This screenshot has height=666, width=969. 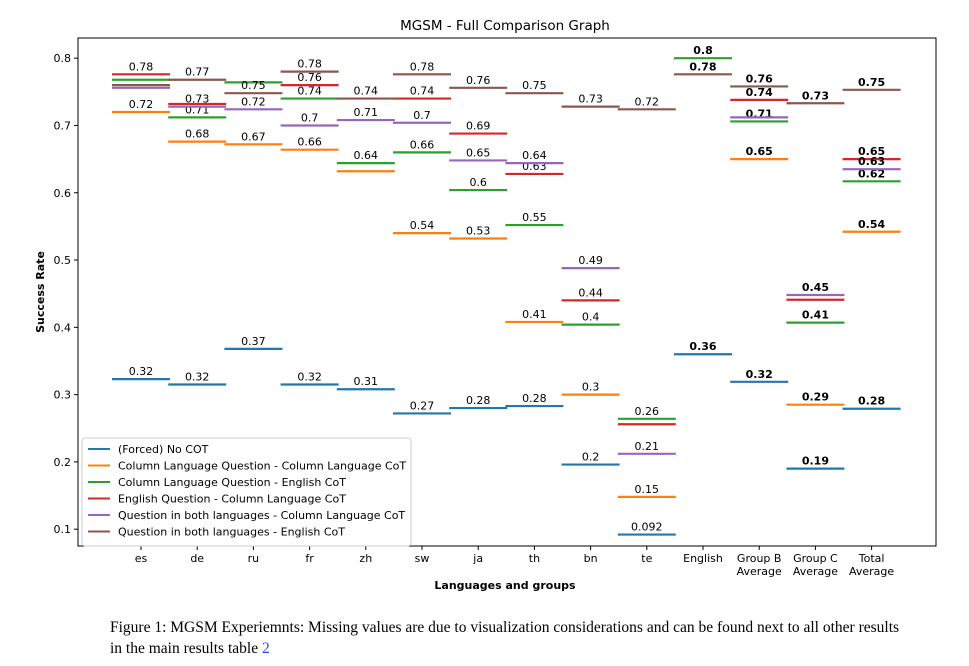 I want to click on data-label: 0.36, so click(x=702, y=346).